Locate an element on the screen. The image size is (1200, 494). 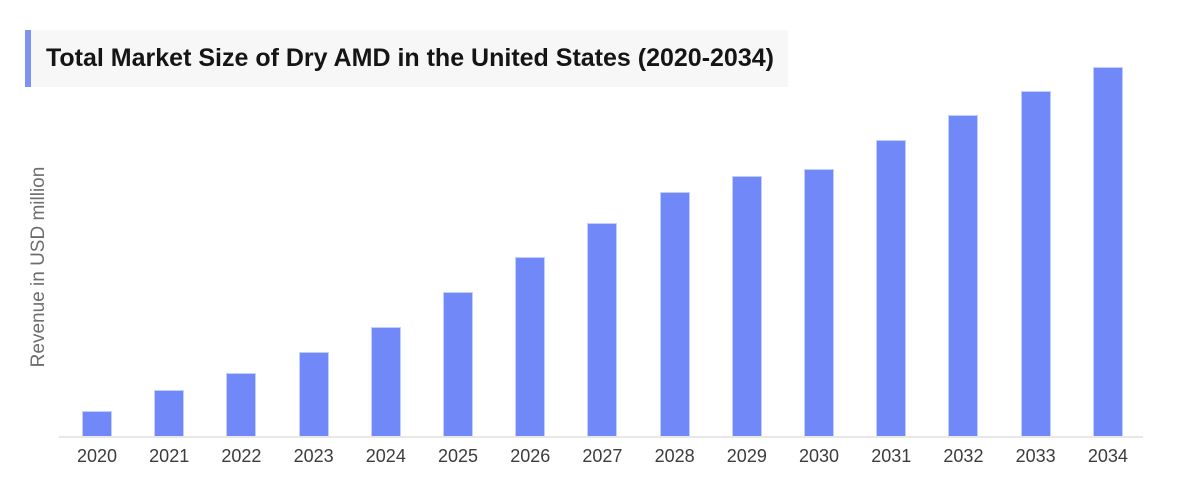
y-axis-label: Revenue in USD million is located at coordinates (38, 267).